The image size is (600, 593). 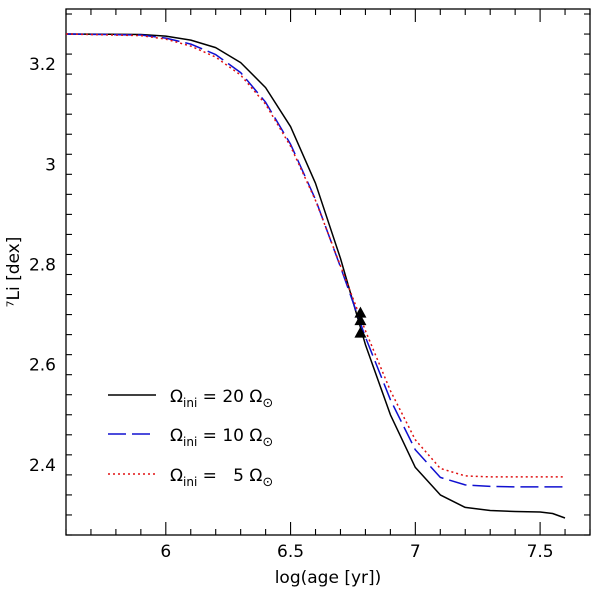 I want to click on x-tick-label: 6, so click(x=165, y=552).